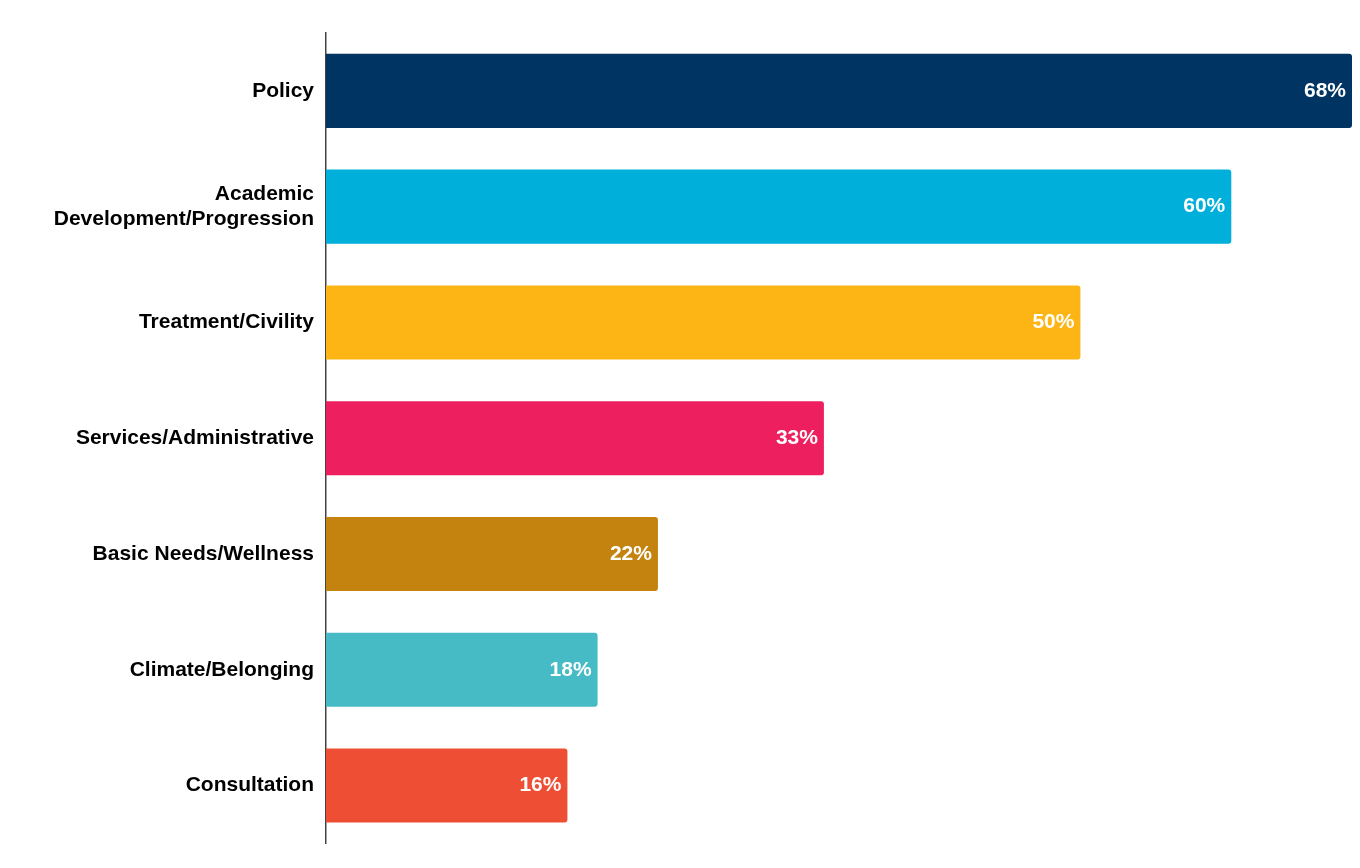  What do you see at coordinates (249, 784) in the screenshot?
I see `y-tick-label: Consultation` at bounding box center [249, 784].